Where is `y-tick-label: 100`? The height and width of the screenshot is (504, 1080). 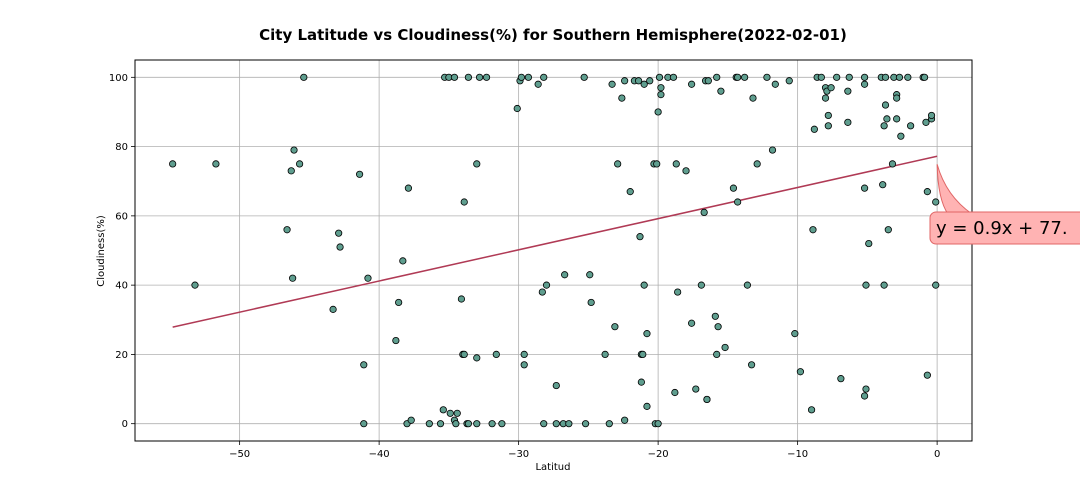 y-tick-label: 100 is located at coordinates (118, 78).